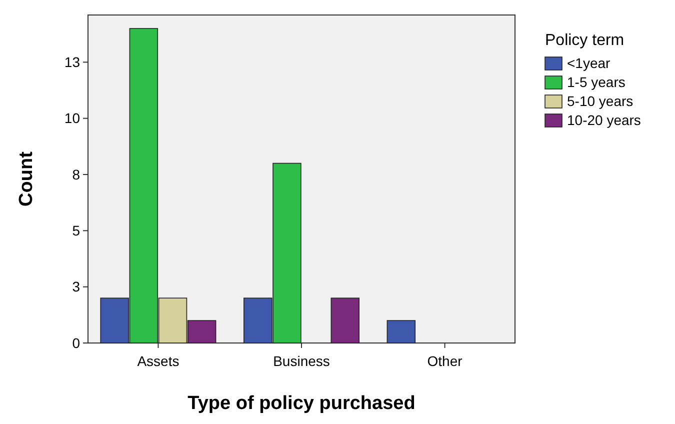 The height and width of the screenshot is (424, 675). What do you see at coordinates (76, 230) in the screenshot?
I see `y-tick-label: 5` at bounding box center [76, 230].